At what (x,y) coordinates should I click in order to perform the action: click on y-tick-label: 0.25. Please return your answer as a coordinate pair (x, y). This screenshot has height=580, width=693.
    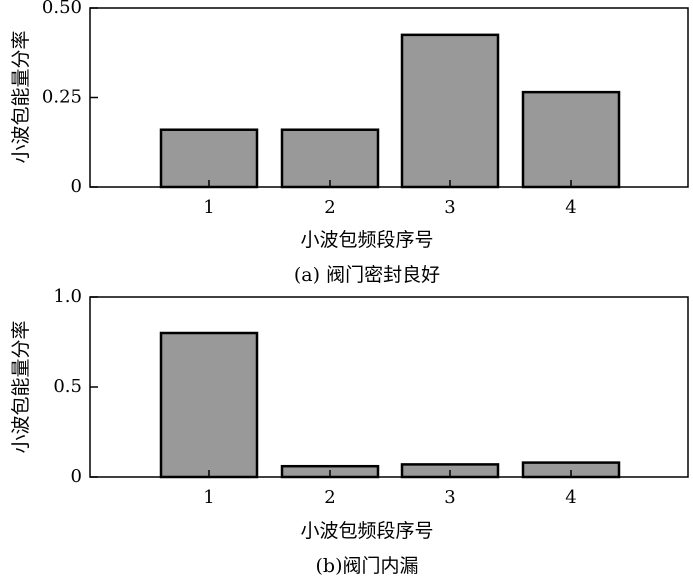
    Looking at the image, I should click on (62, 97).